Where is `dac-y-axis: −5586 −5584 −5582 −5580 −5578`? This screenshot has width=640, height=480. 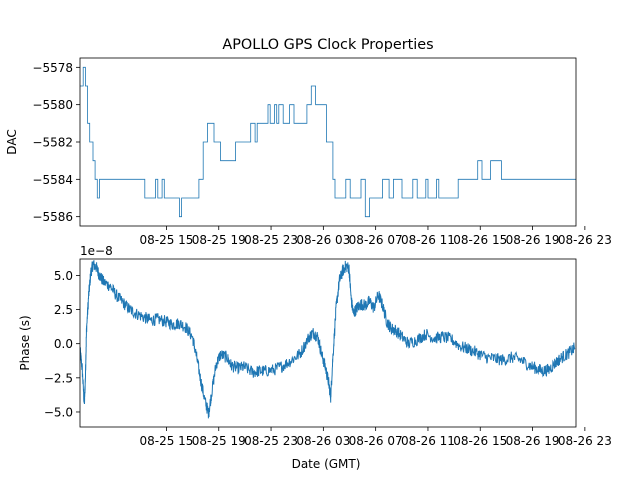 dac-y-axis: −5586 −5584 −5582 −5580 −5578 is located at coordinates (56, 142).